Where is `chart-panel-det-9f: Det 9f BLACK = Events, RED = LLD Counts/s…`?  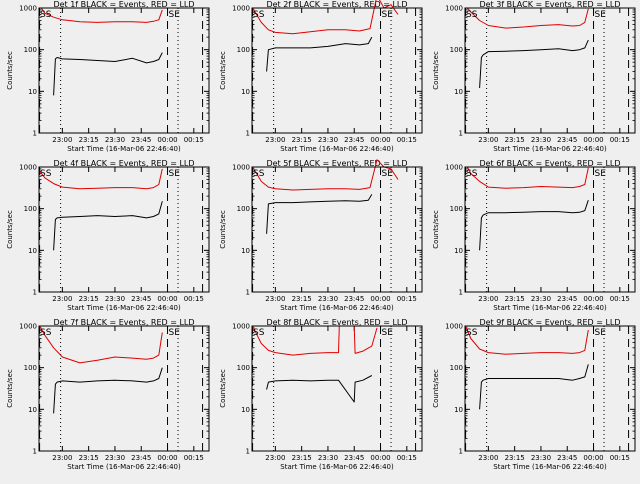 chart-panel-det-9f: Det 9f BLACK = Events, RED = LLD Counts/s… is located at coordinates (534, 394).